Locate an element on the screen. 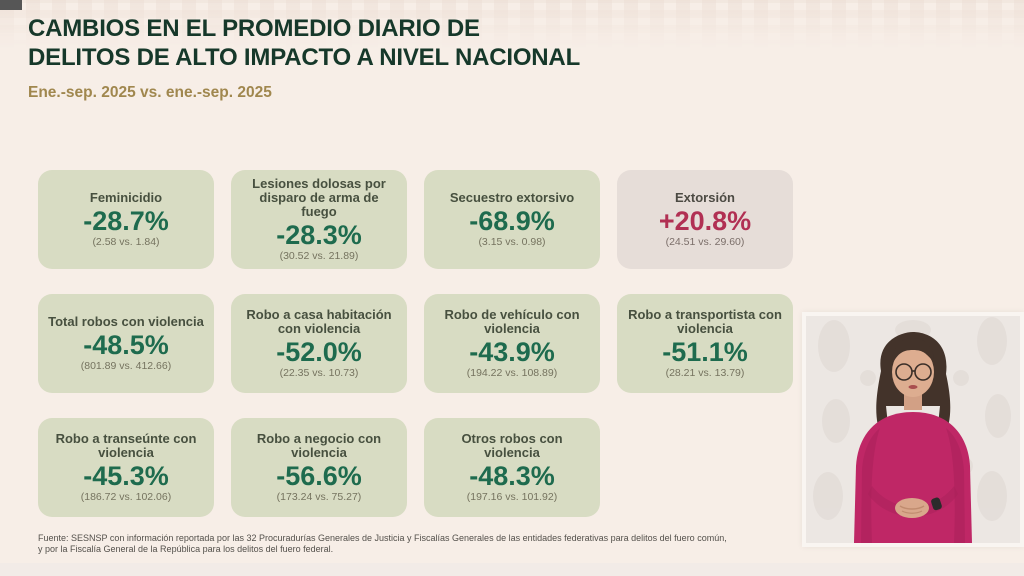 This screenshot has width=1024, height=576. background-pattern is located at coordinates (512, 24).